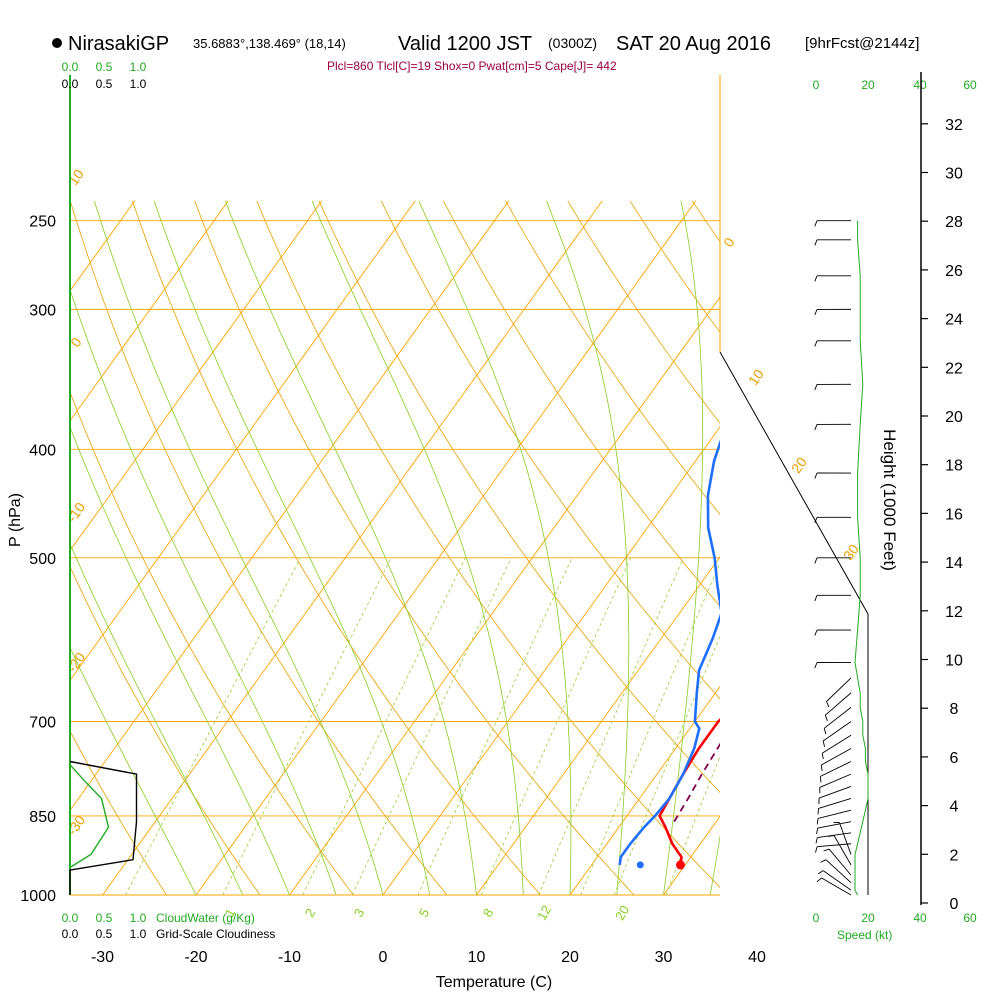 The height and width of the screenshot is (1000, 1000). Describe the element at coordinates (954, 563) in the screenshot. I see `height-tick: 14` at that location.